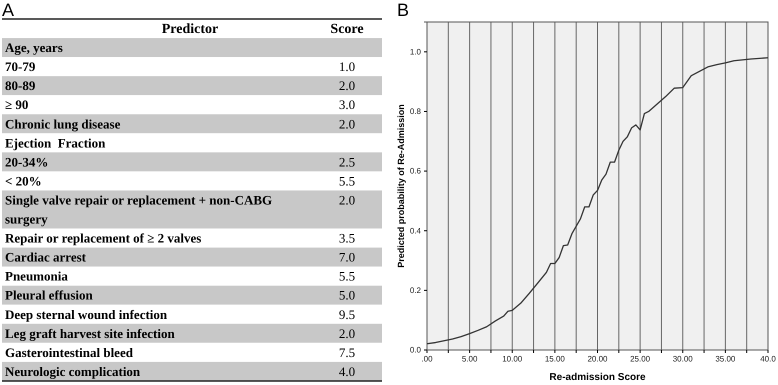 This screenshot has height=385, width=778. I want to click on text: 7.5, so click(347, 352).